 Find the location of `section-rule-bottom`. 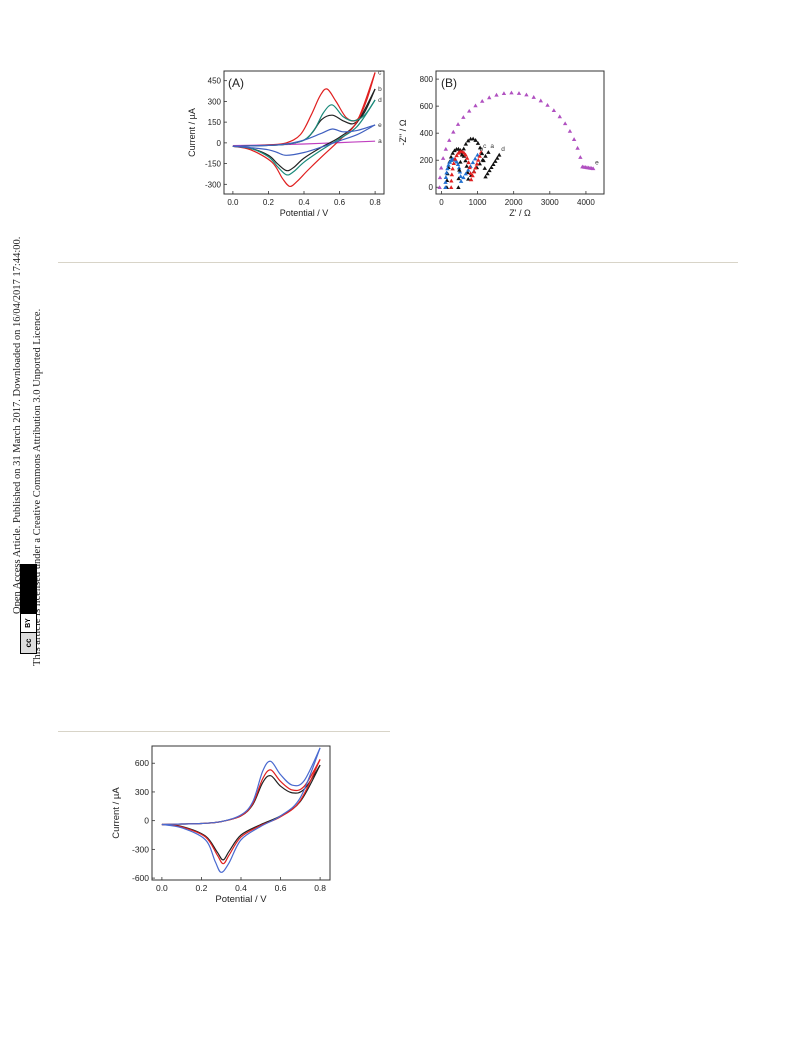

section-rule-bottom is located at coordinates (224, 731).